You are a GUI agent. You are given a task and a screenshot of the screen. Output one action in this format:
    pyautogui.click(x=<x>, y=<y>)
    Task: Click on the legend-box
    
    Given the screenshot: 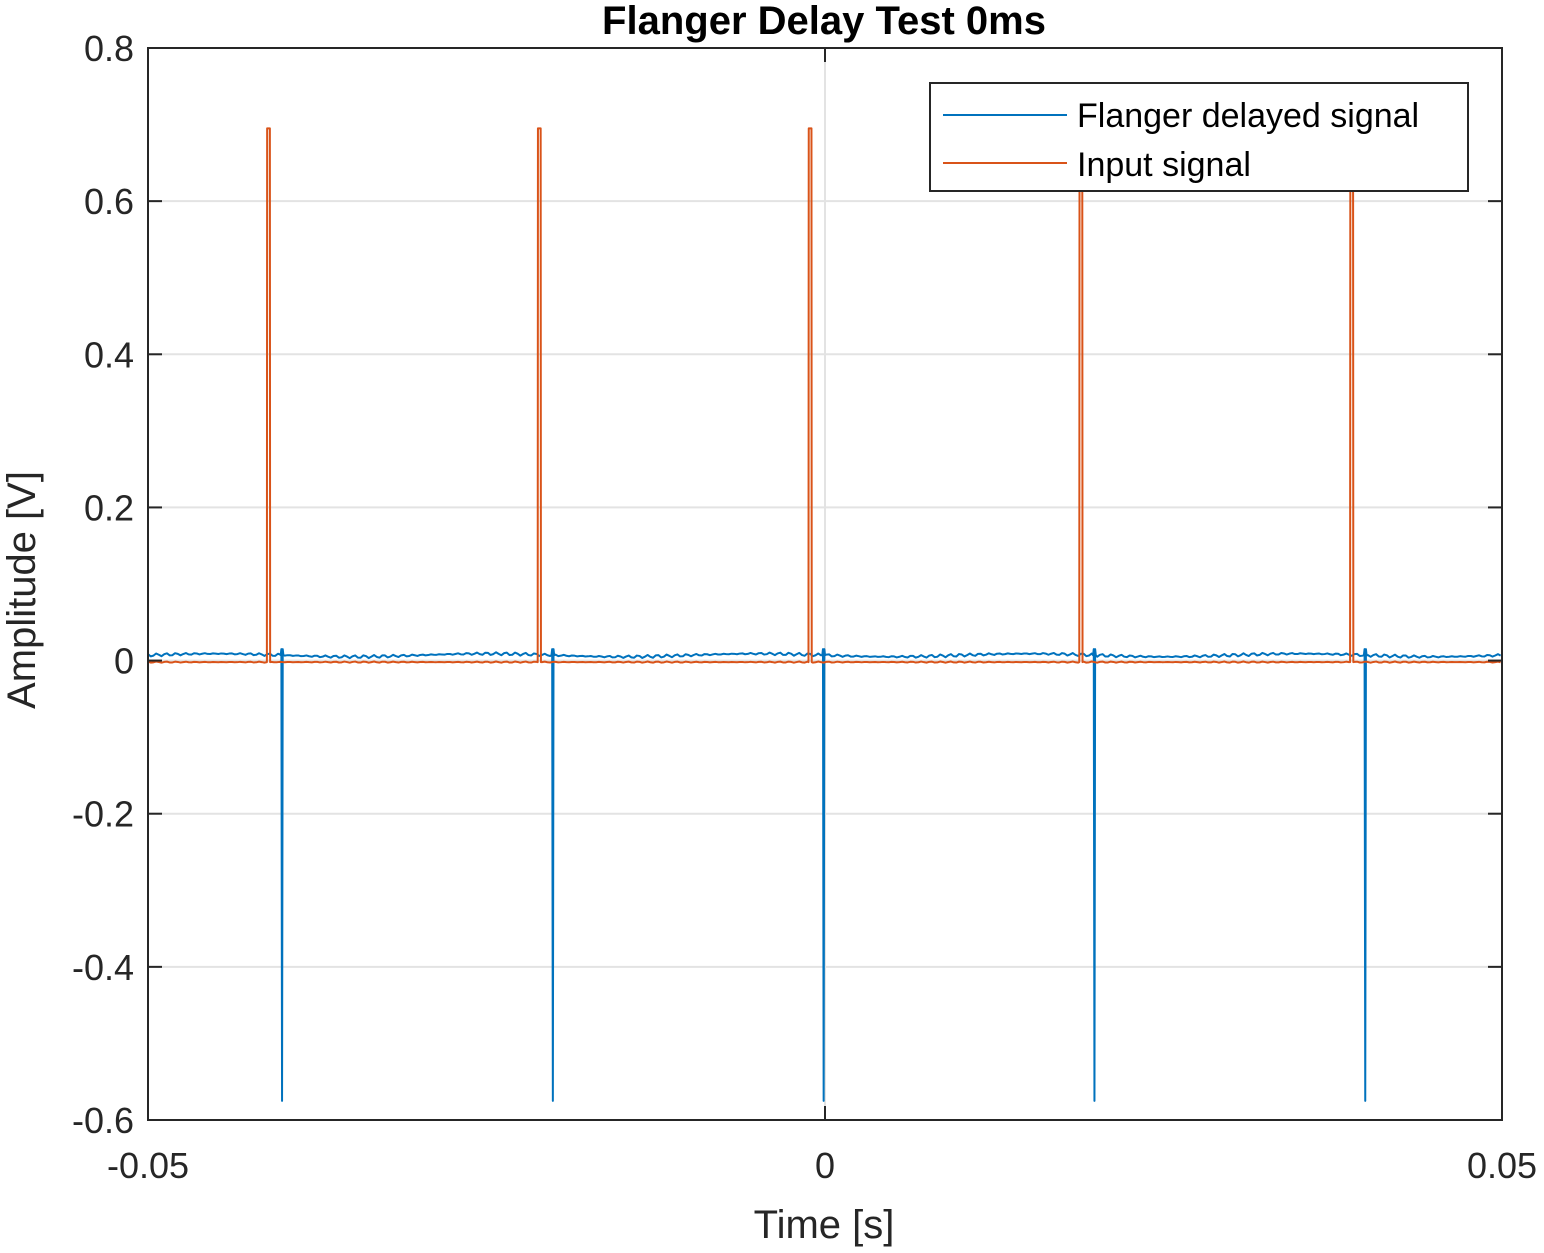 What is the action you would take?
    pyautogui.click(x=1199, y=137)
    